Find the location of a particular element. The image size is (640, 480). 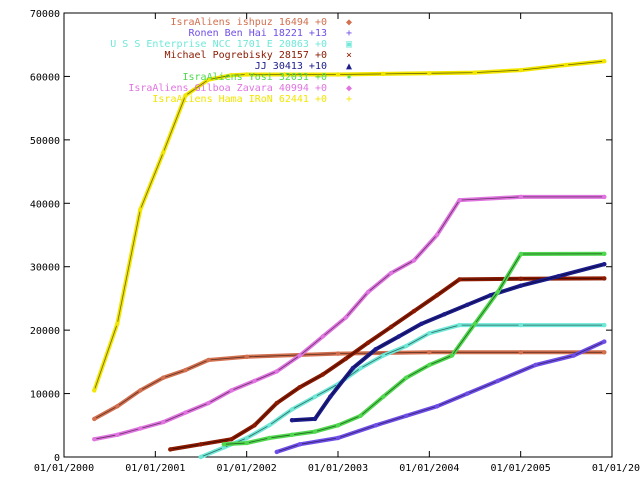

legend-label: JJ 30413 +10 is located at coordinates (291, 66).